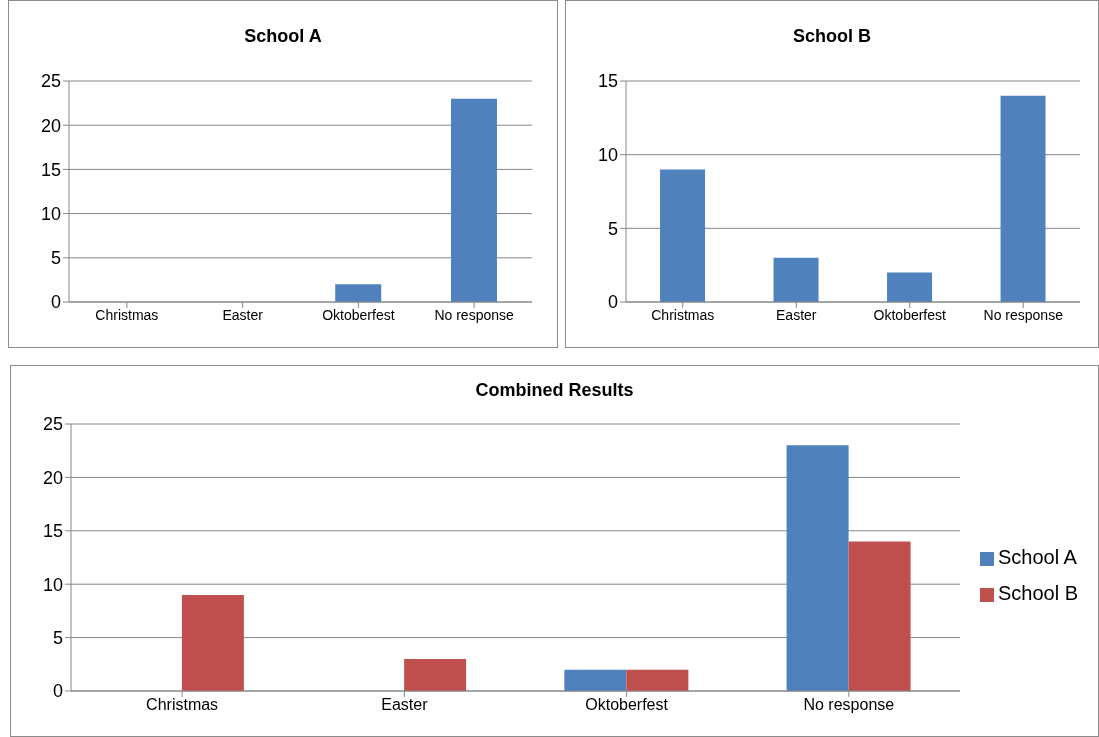 This screenshot has width=1099, height=737. I want to click on legend-label: School A, so click(1037, 557).